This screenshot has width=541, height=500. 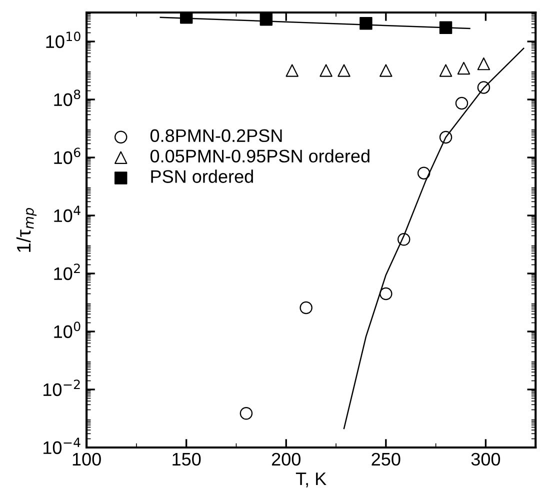 I want to click on y-tick-label: 10$^{10}$, so click(x=63, y=40).